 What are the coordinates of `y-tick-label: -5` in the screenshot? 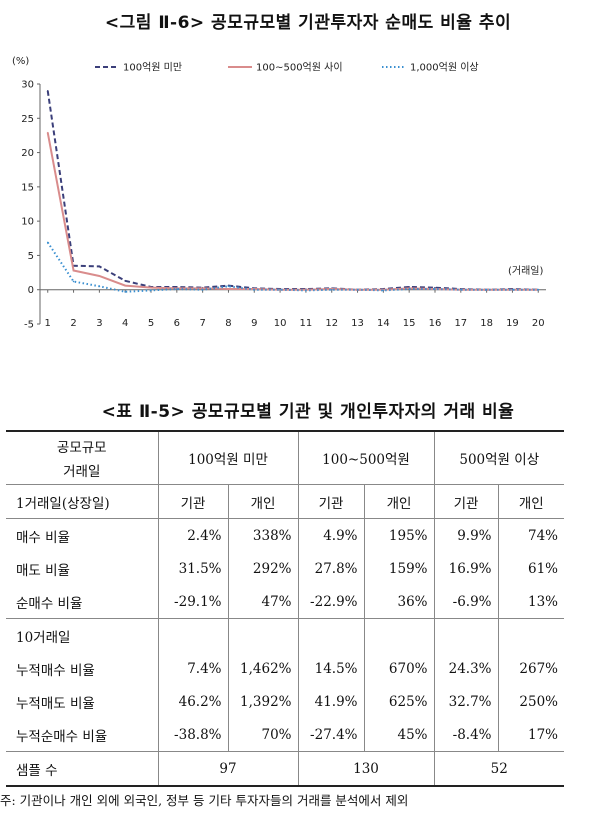 It's located at (29, 325).